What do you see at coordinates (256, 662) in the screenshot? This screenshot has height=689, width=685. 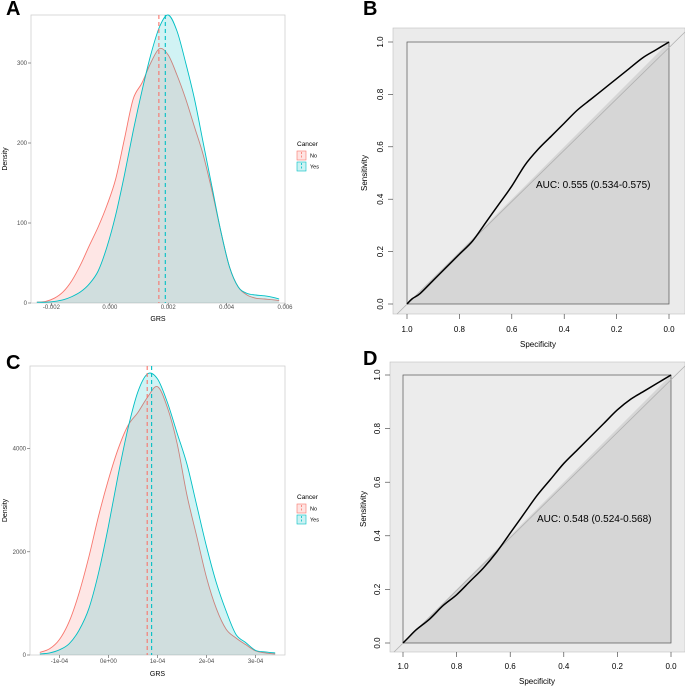 I see `x-tick-label: 3e-04` at bounding box center [256, 662].